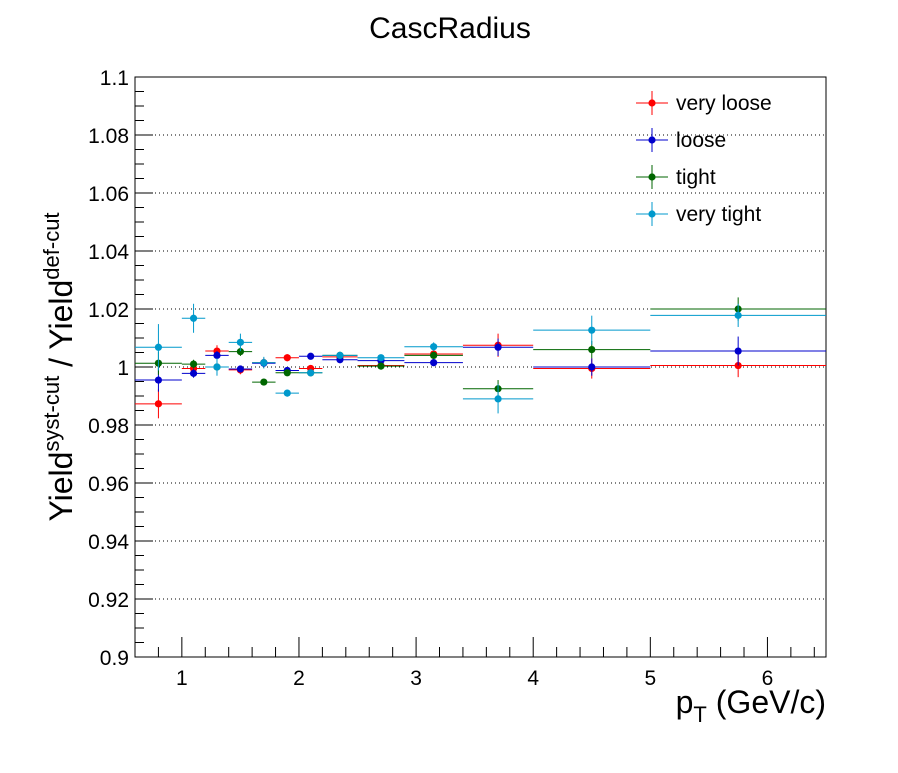  What do you see at coordinates (701, 140) in the screenshot?
I see `legend-label: loose` at bounding box center [701, 140].